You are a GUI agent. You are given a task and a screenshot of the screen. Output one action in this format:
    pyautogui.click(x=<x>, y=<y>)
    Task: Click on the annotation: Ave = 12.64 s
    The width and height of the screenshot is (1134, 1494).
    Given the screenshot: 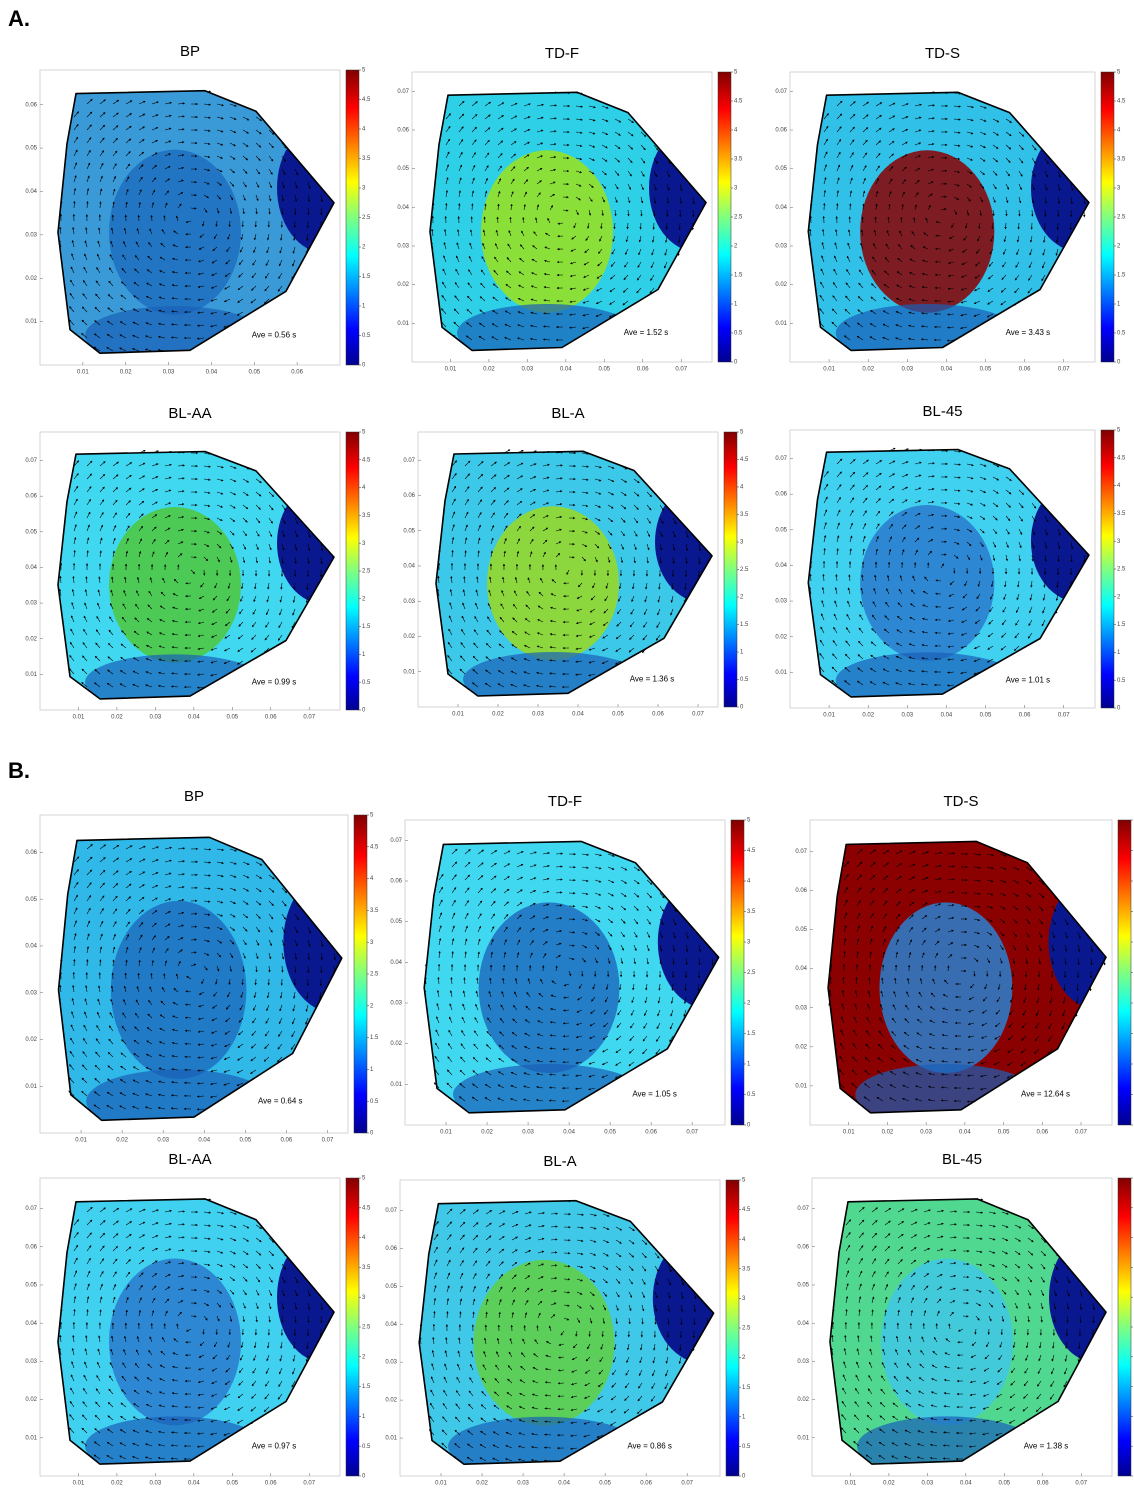 What is the action you would take?
    pyautogui.click(x=1045, y=1094)
    